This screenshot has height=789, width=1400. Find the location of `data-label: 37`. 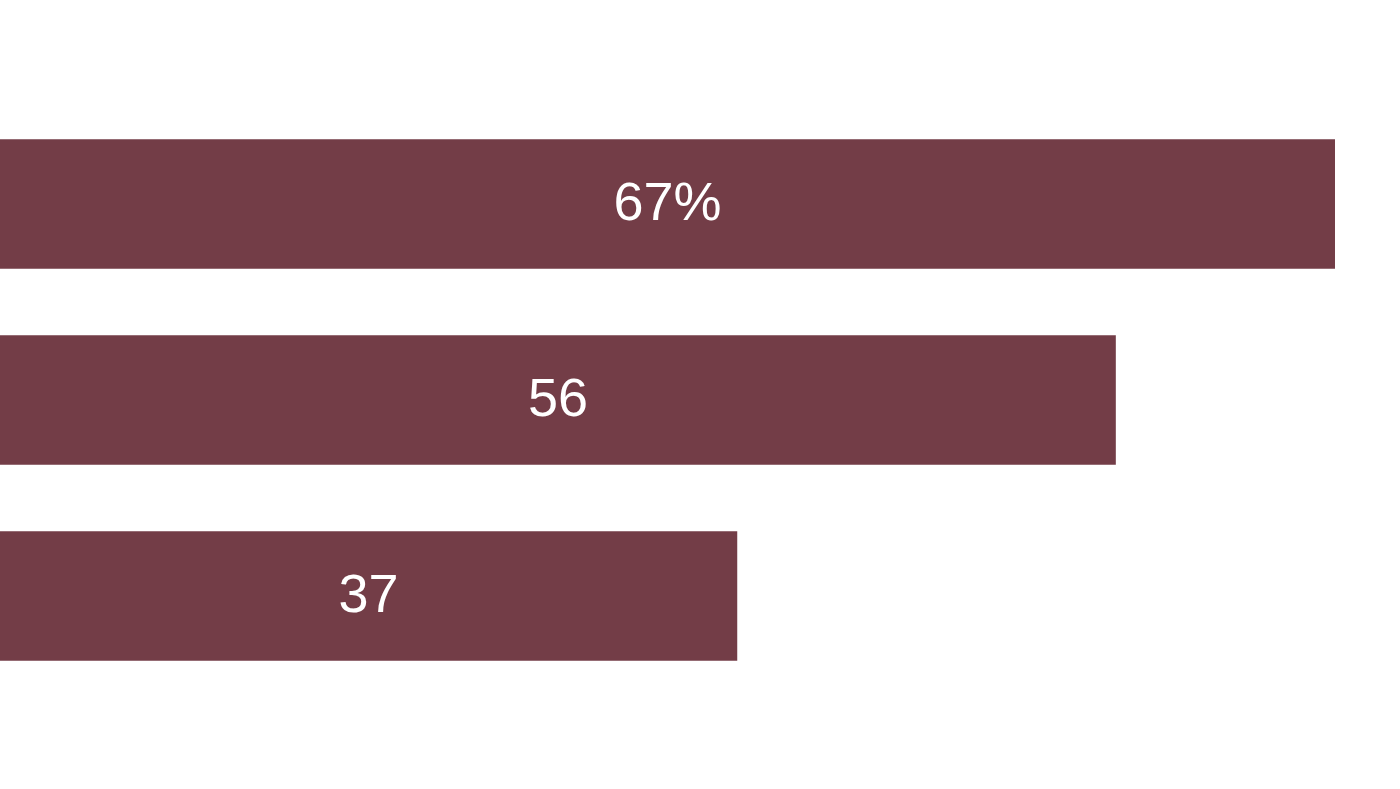

data-label: 37 is located at coordinates (368, 593).